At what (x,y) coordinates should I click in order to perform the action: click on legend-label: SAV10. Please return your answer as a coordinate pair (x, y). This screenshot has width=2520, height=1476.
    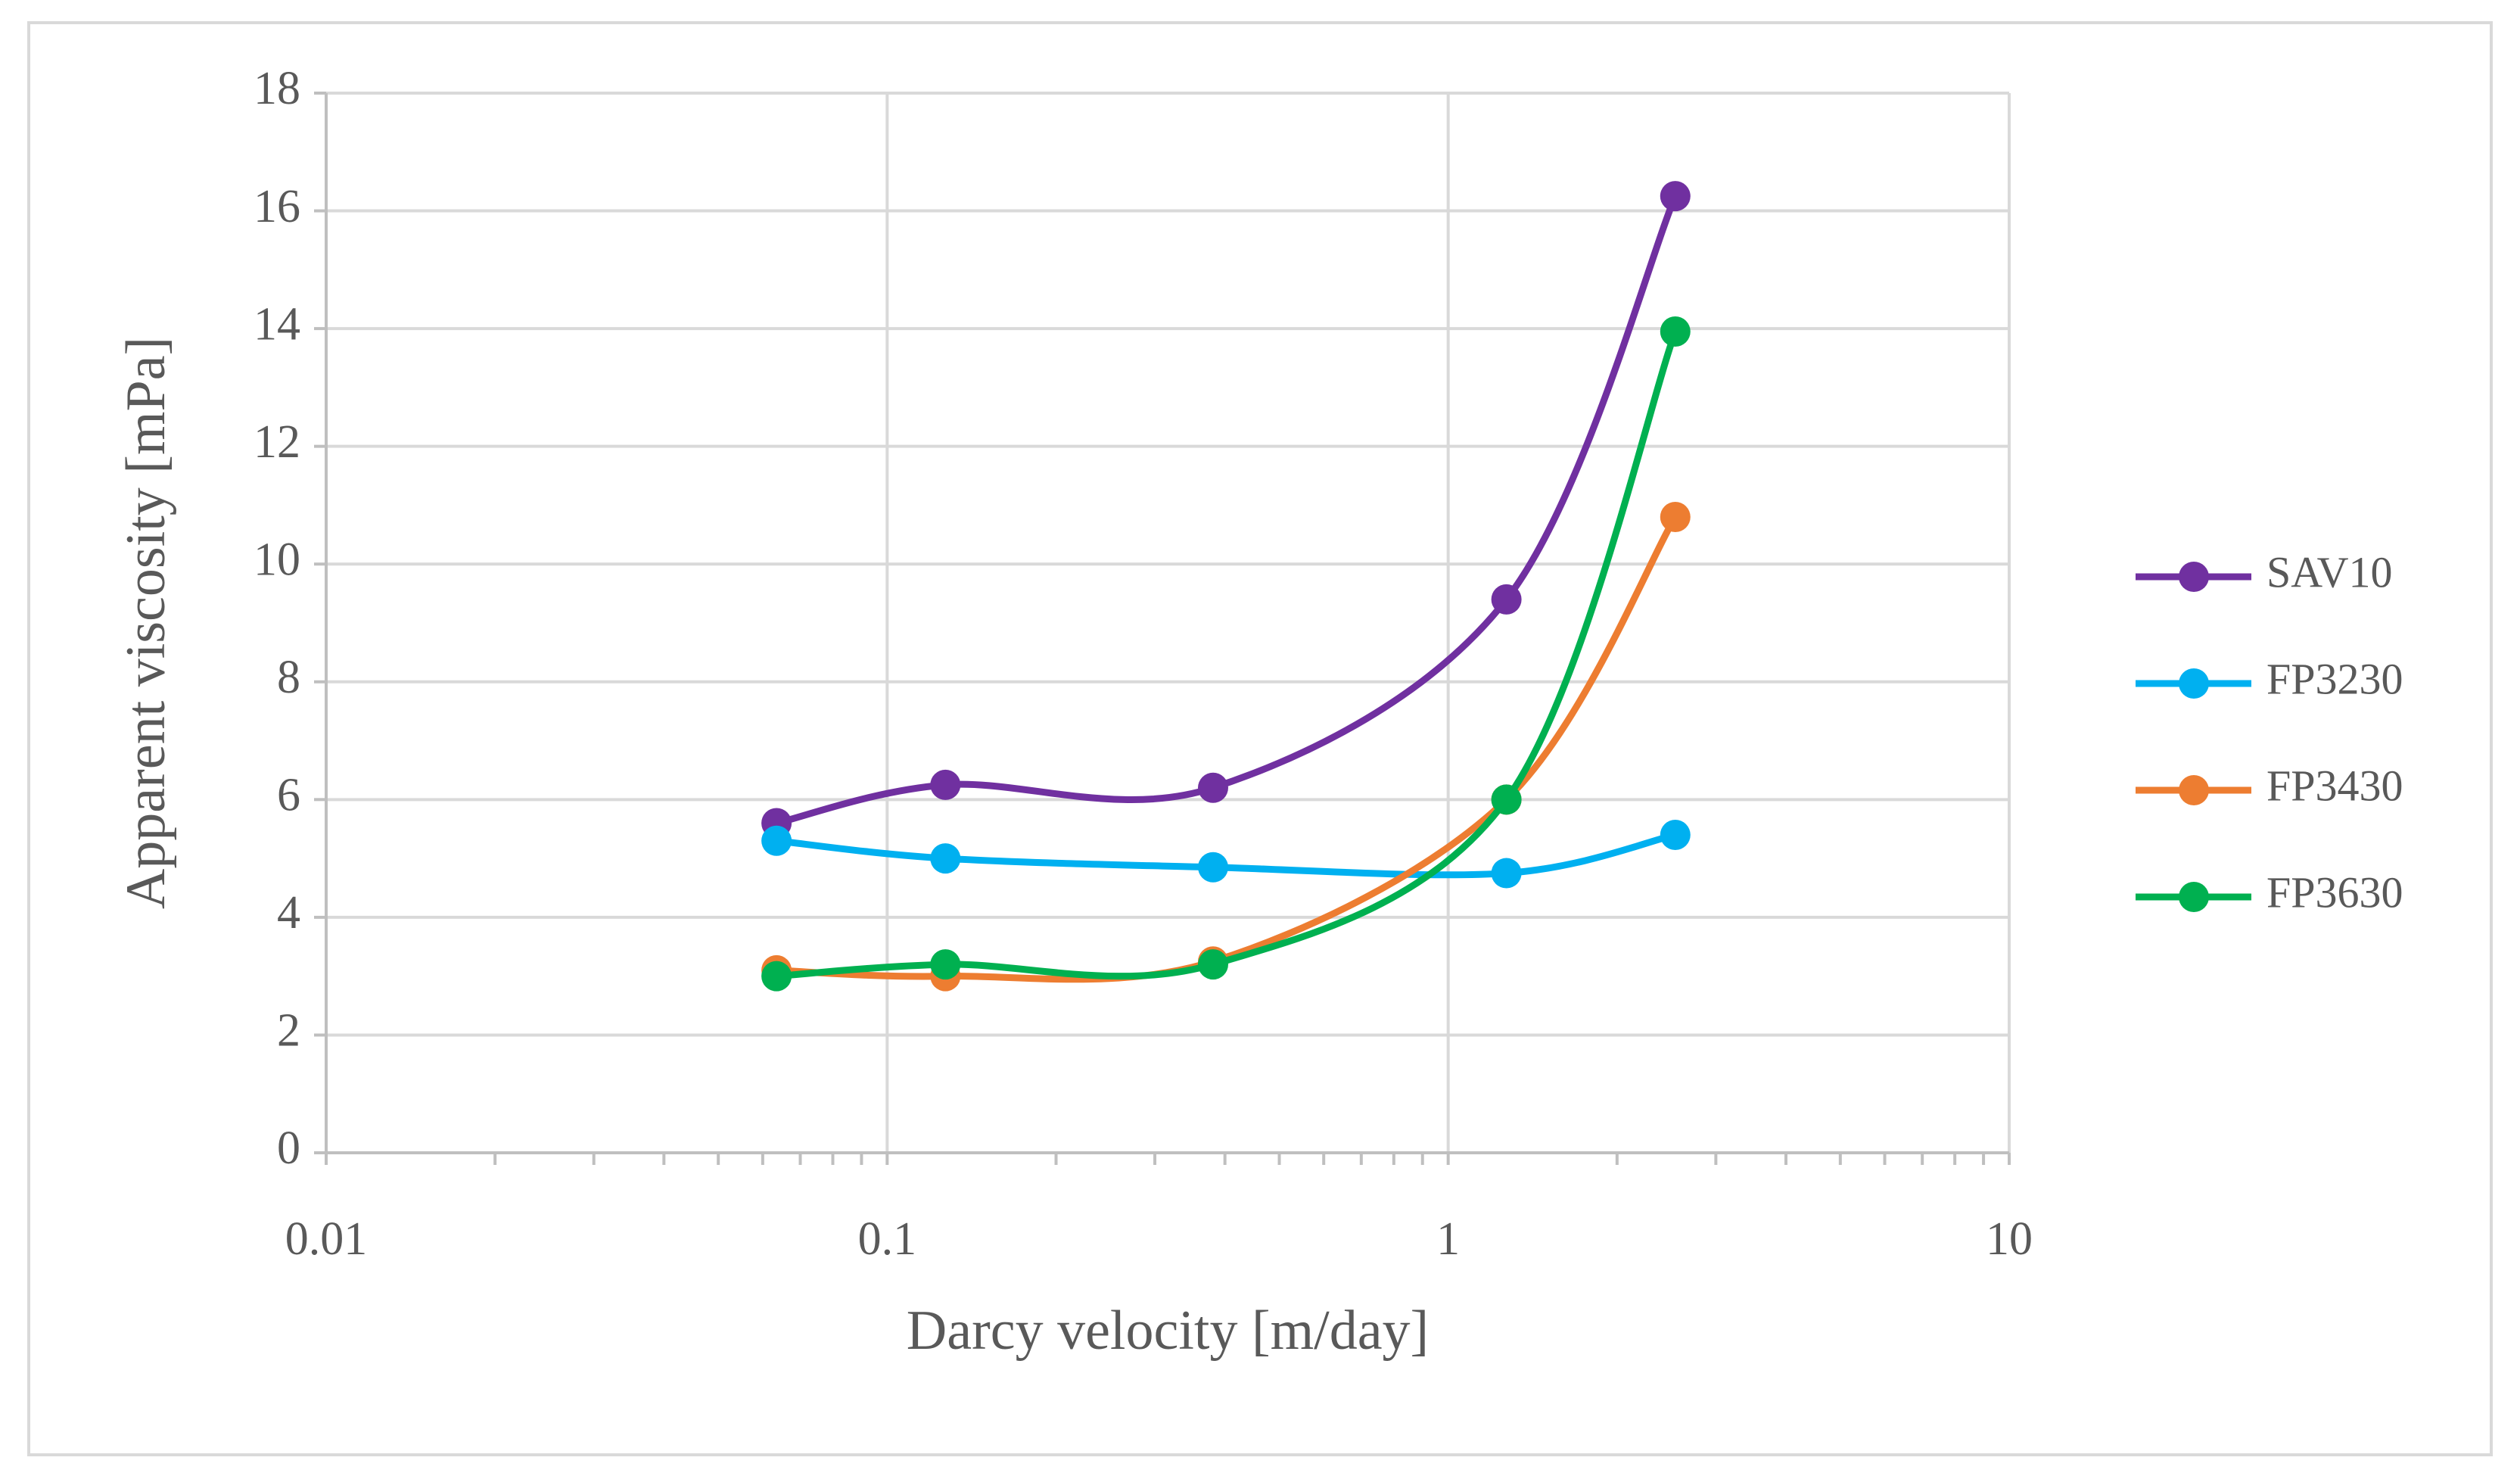
    Looking at the image, I should click on (2329, 571).